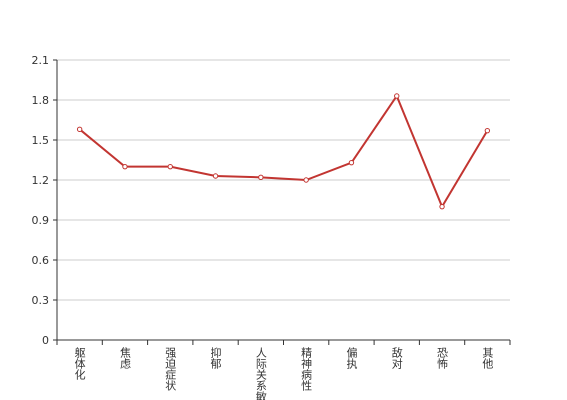  I want to click on y-tick-label: 2.1, so click(41, 60).